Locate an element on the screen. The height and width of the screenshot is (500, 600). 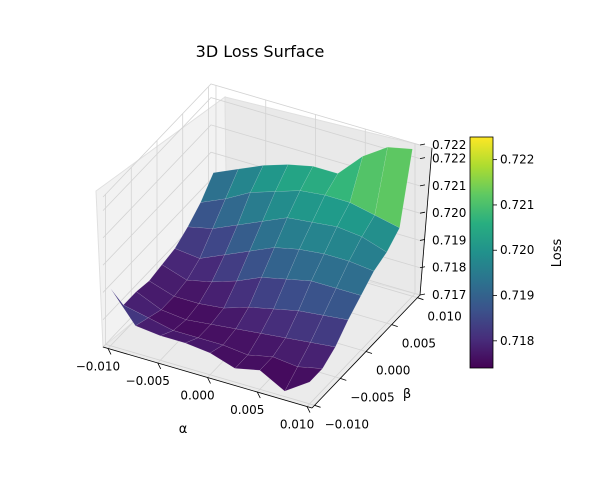
colorbar-gradient is located at coordinates (481, 252).